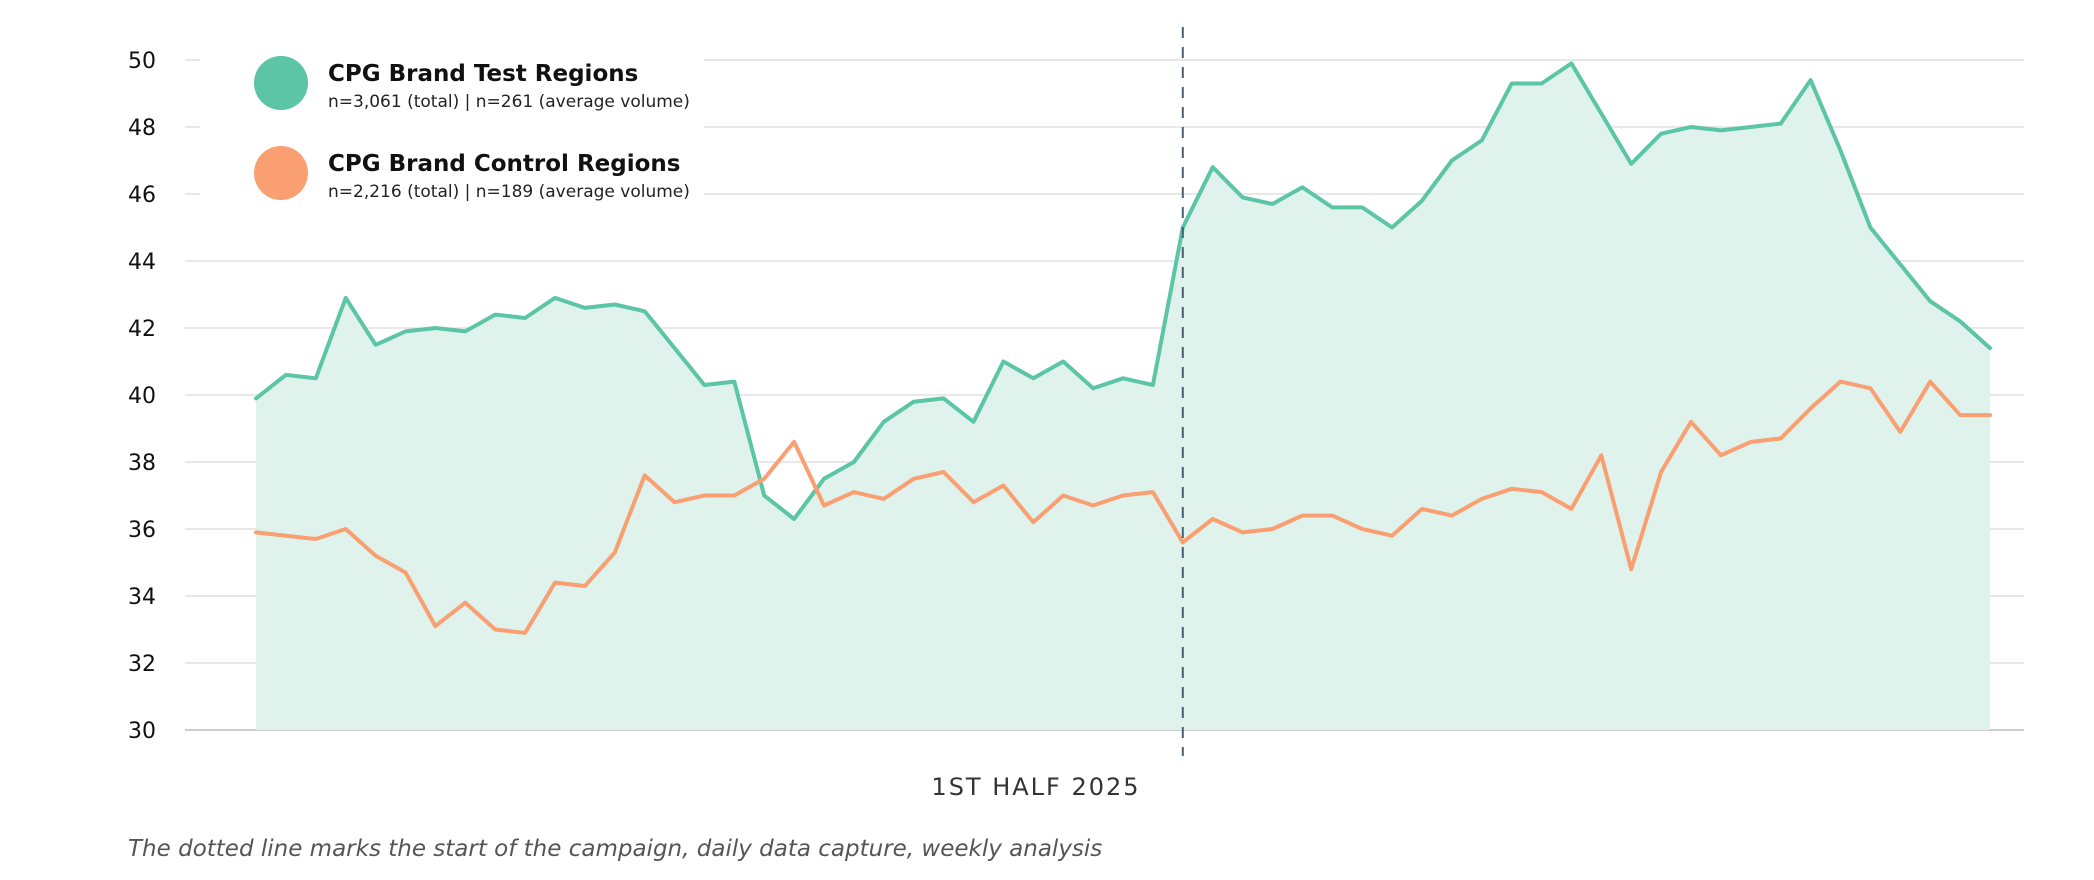 The image size is (2094, 880). Describe the element at coordinates (142, 262) in the screenshot. I see `y-tick-label-44: 44` at that location.